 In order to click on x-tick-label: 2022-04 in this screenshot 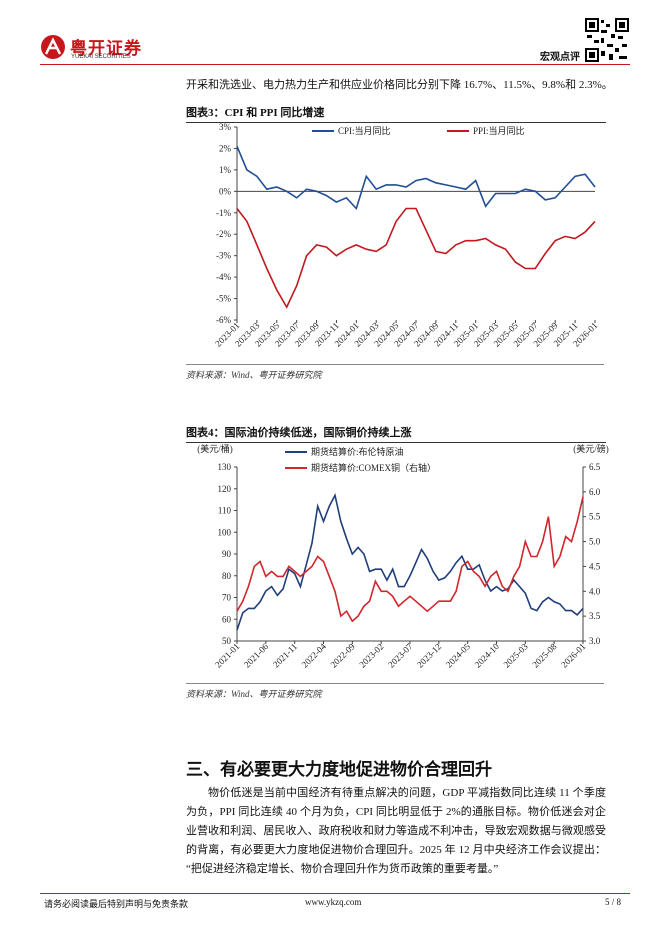, I will do `click(314, 655)`.